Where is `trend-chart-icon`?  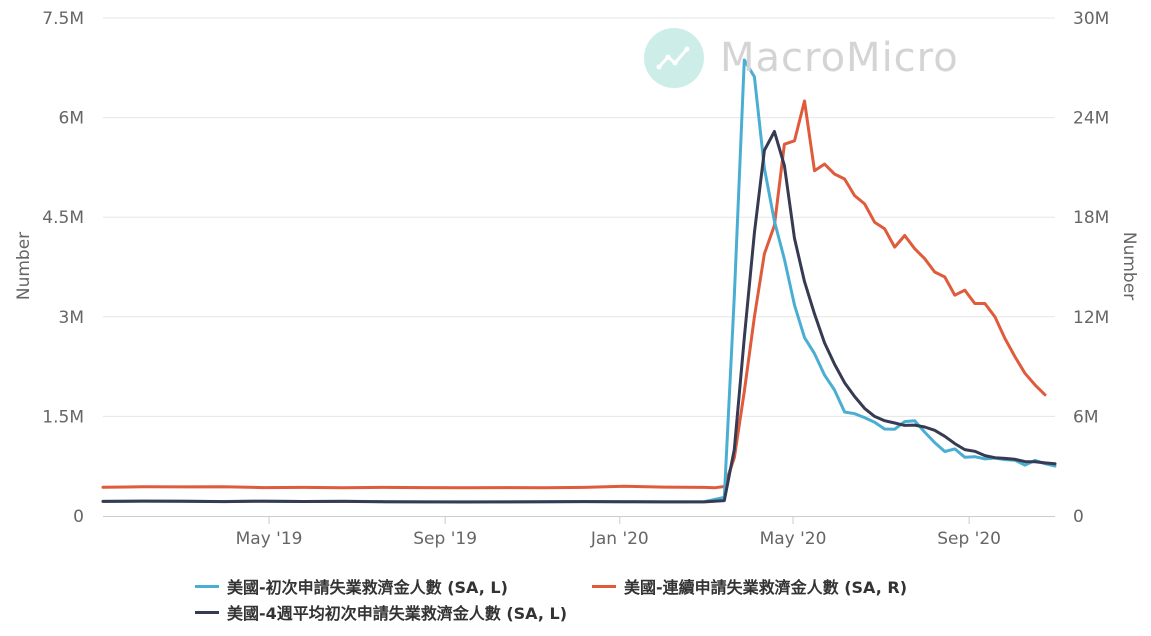
trend-chart-icon is located at coordinates (674, 58).